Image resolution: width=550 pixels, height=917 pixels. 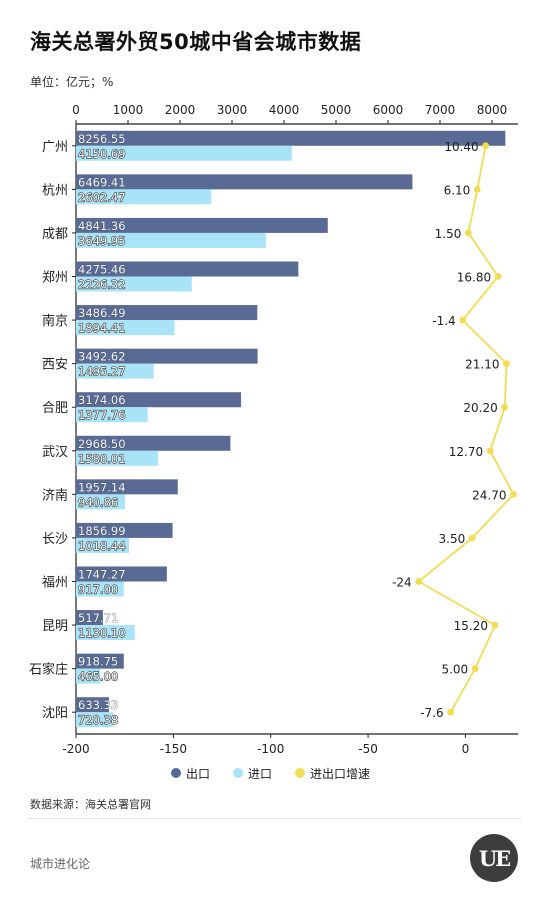 I want to click on bottom-axis-tick-label: -200, so click(x=75, y=749).